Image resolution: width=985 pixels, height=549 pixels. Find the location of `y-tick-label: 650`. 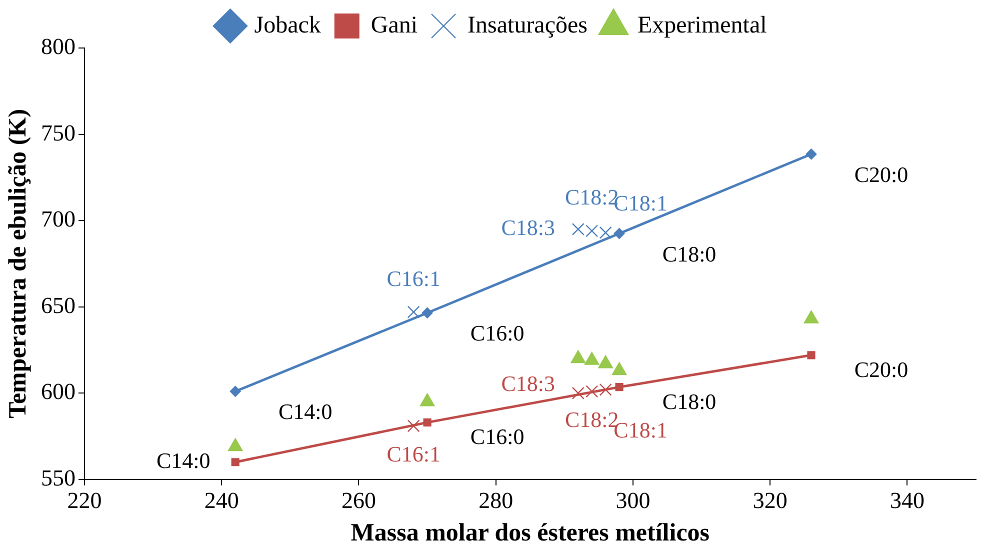

y-tick-label: 650 is located at coordinates (58, 305).